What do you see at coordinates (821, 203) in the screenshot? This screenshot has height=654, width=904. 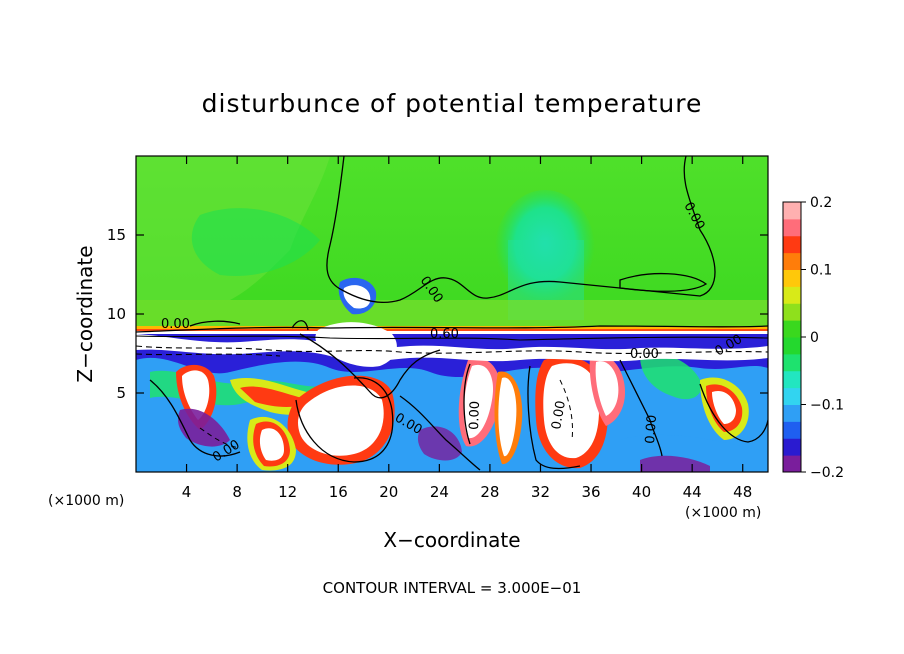 I see `colorbar-tick-label: 0.2` at bounding box center [821, 203].